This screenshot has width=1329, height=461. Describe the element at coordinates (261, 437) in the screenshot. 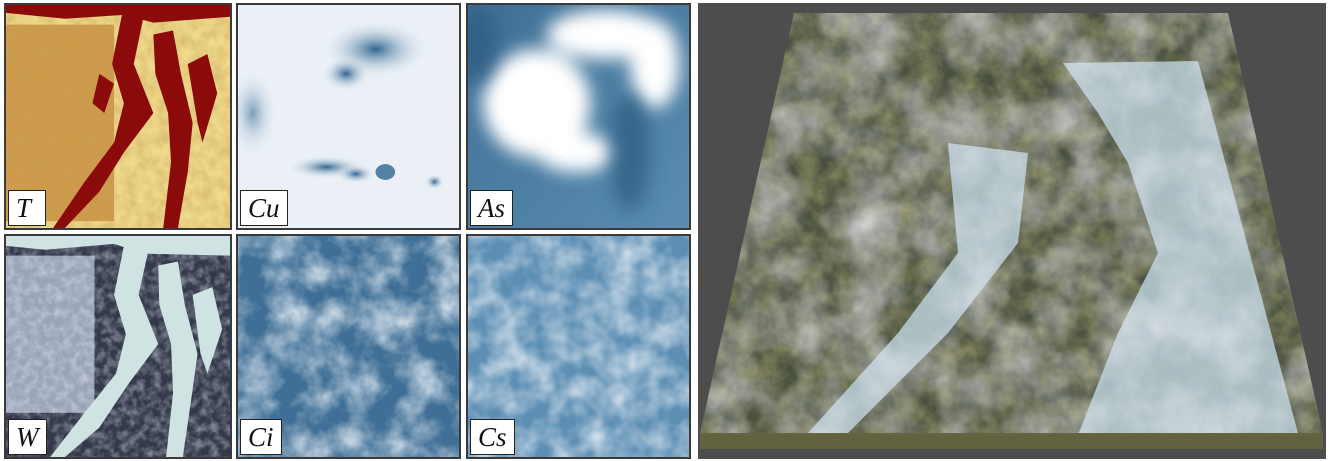

I see `cirrus-label: Ci` at that location.